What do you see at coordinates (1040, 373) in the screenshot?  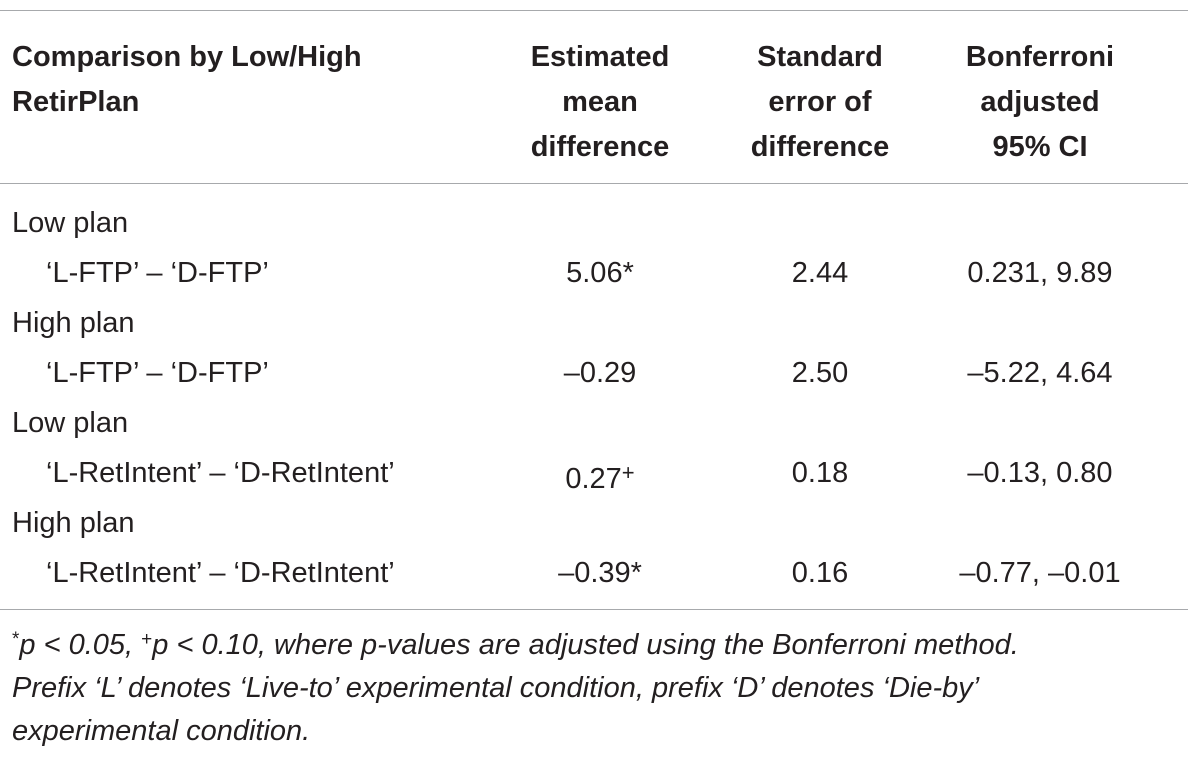 I see `ci-cell: –5.22, 4.64` at bounding box center [1040, 373].